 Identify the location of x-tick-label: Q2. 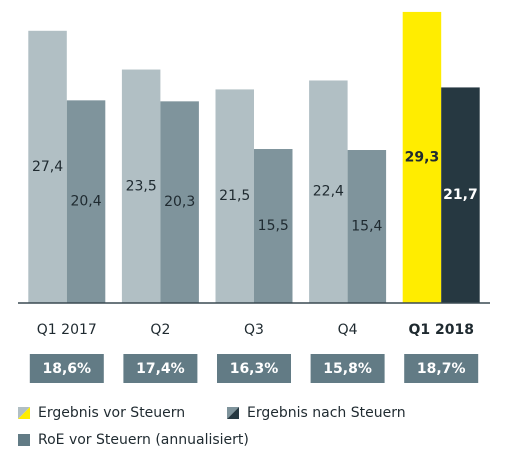
(160, 330).